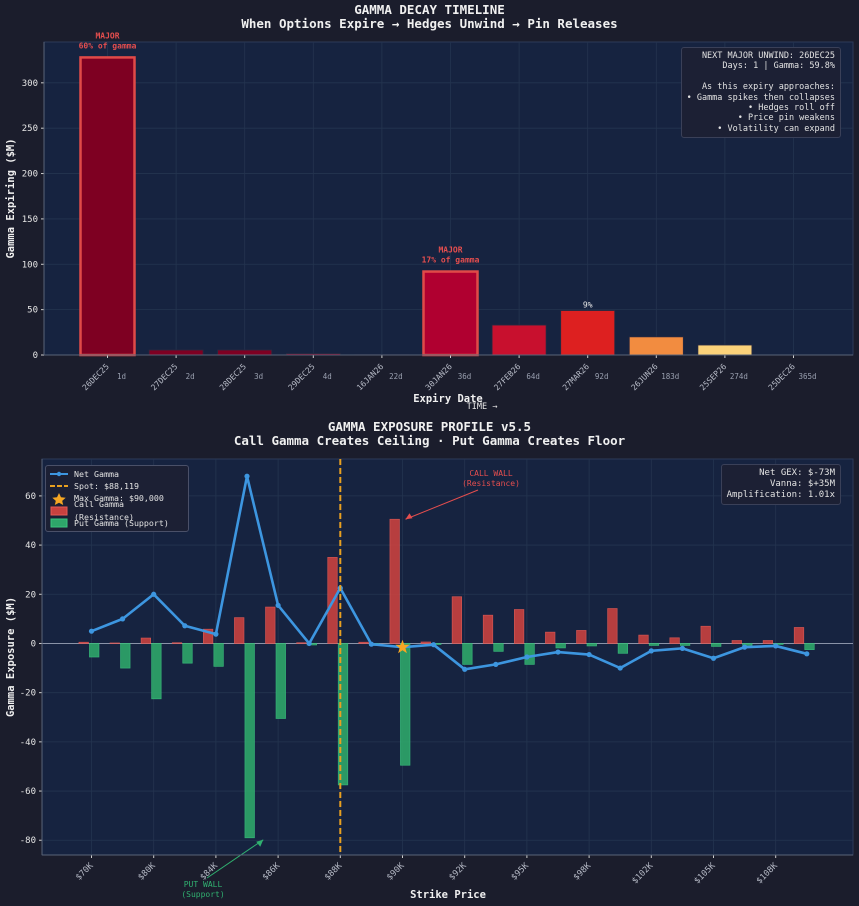 The height and width of the screenshot is (906, 859). I want to click on put-wall-arrow, so click(235, 859).